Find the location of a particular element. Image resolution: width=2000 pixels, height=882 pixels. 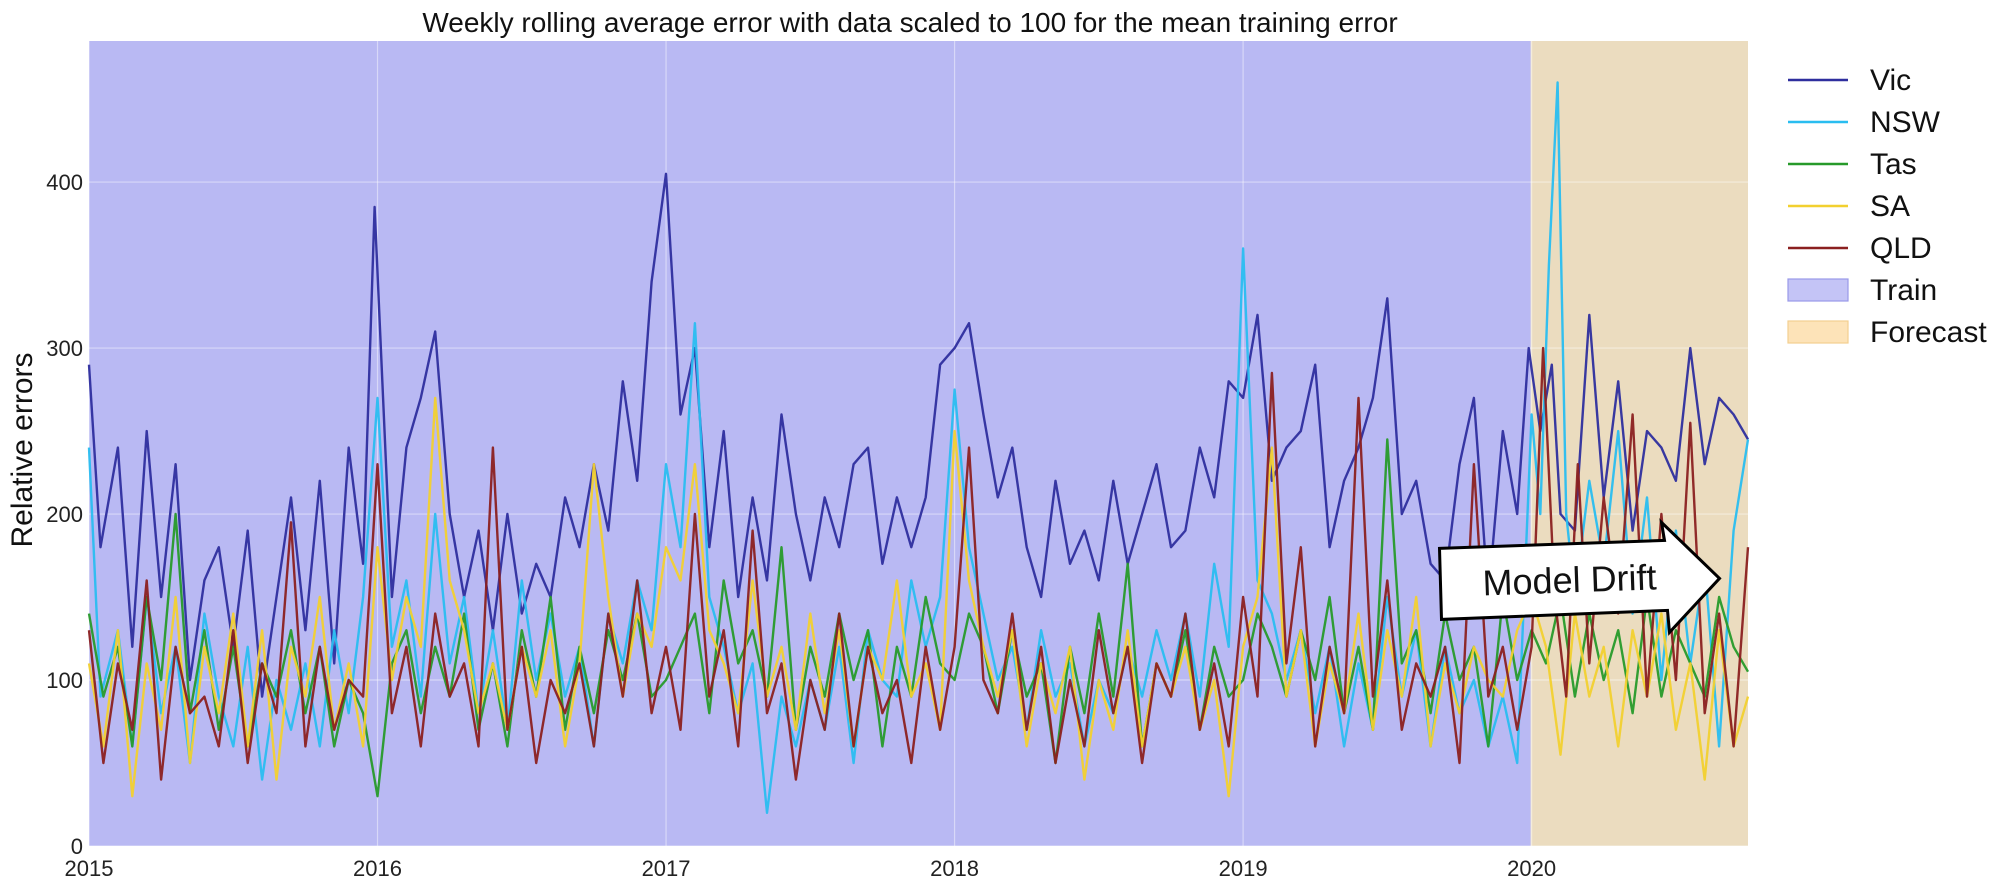

legend: Vic NSW Tas SA QLD Train Forecast is located at coordinates (1887, 206).